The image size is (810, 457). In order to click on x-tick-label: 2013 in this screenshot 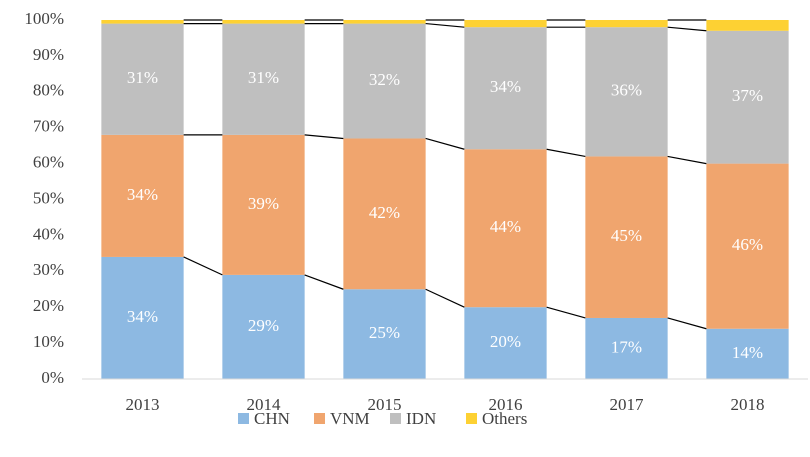, I will do `click(143, 404)`.